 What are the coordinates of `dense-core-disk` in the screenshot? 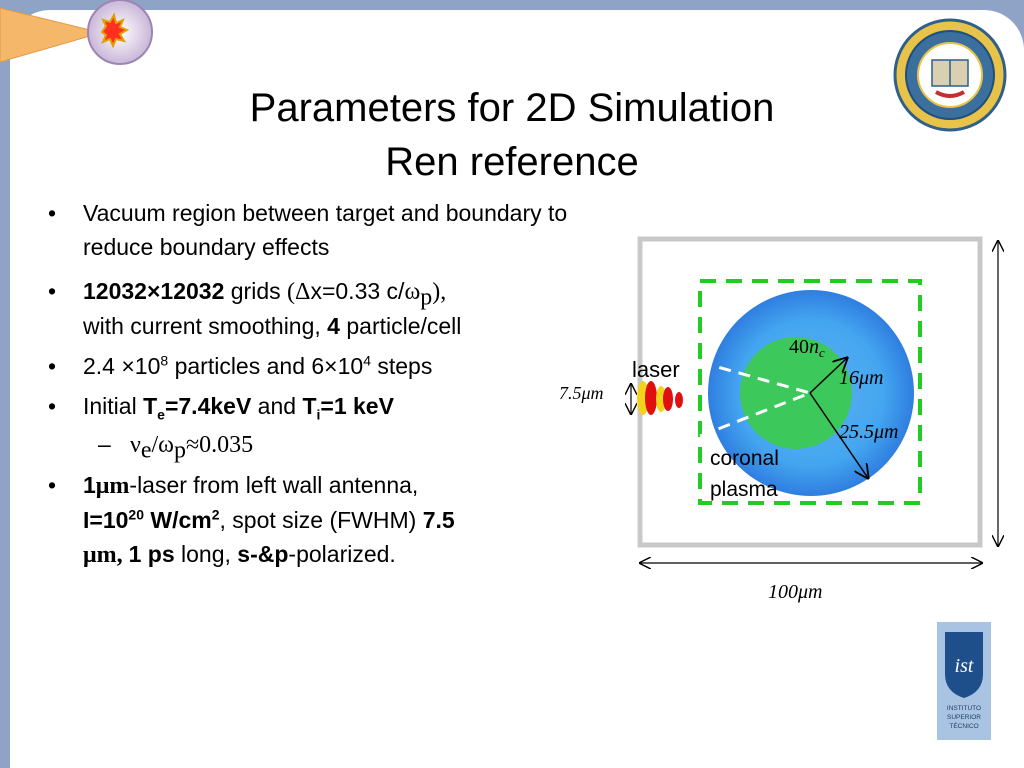 It's located at (796, 393).